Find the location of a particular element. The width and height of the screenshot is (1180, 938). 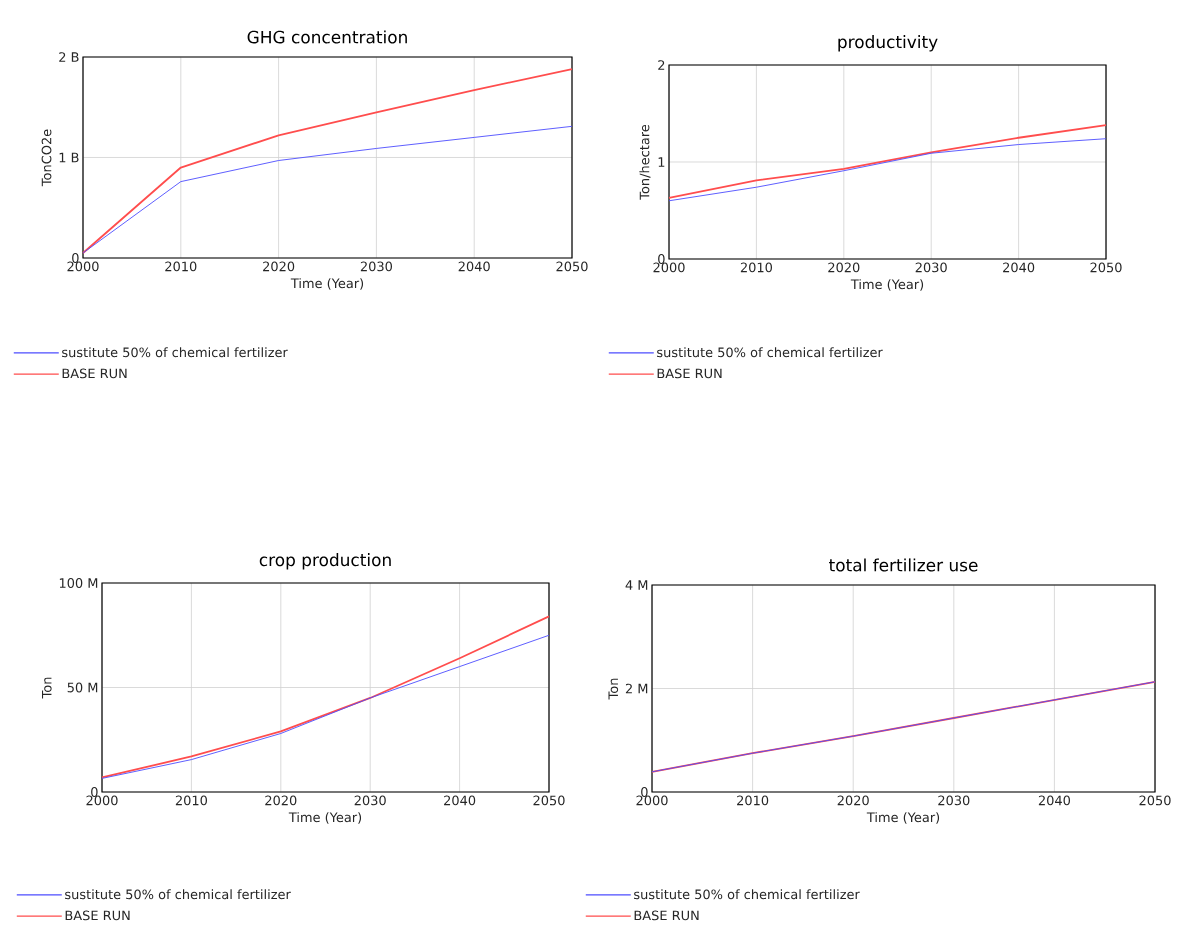

y-axis-title: Ton/hectare is located at coordinates (645, 162).